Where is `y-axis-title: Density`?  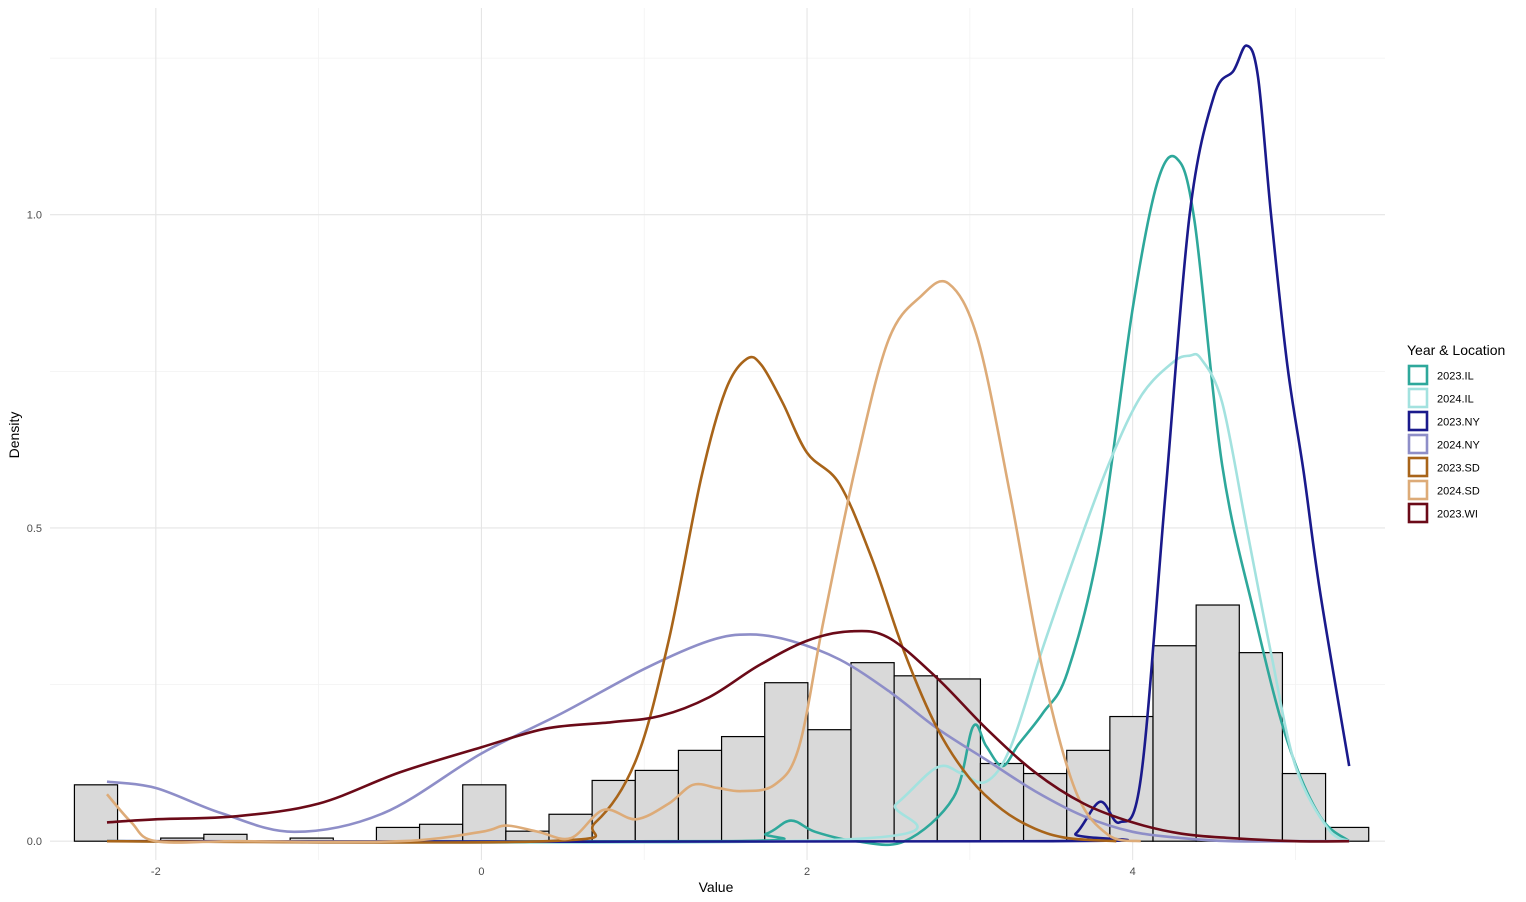
y-axis-title: Density is located at coordinates (14, 435).